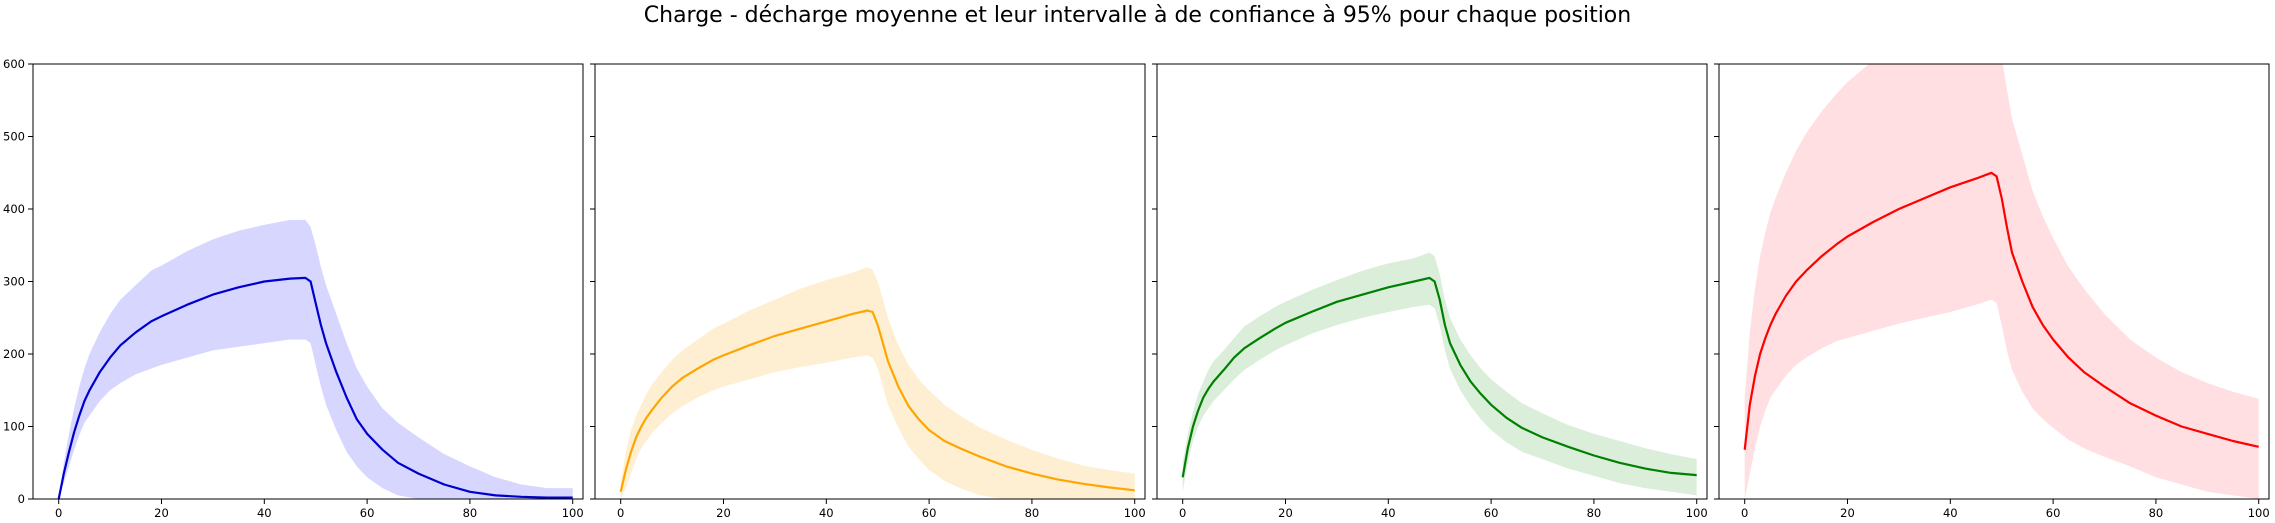  I want to click on y-tick-label: 100, so click(14, 427).